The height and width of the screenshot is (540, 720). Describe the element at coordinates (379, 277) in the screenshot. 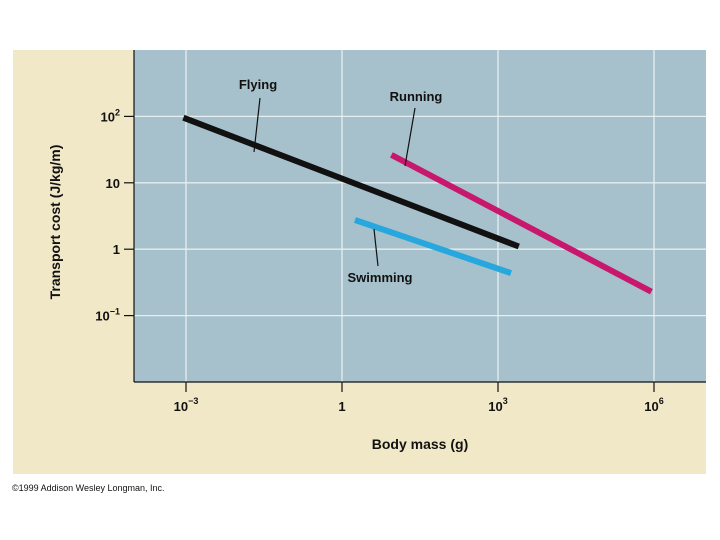

I see `series-label-swimming: Swimming` at that location.